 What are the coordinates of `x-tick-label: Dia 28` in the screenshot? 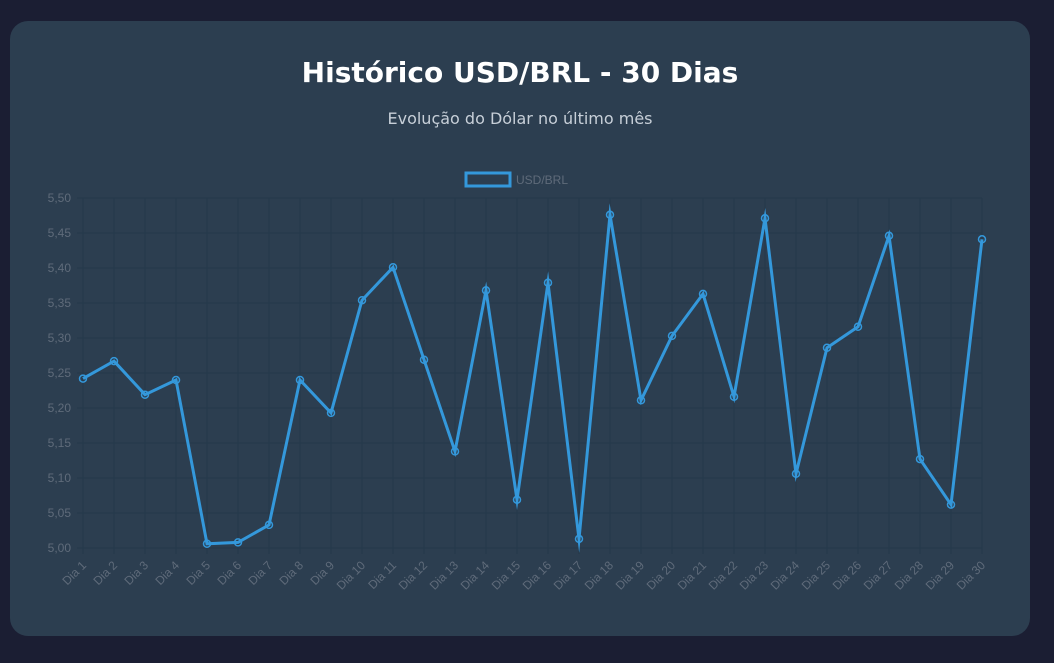 It's located at (909, 575).